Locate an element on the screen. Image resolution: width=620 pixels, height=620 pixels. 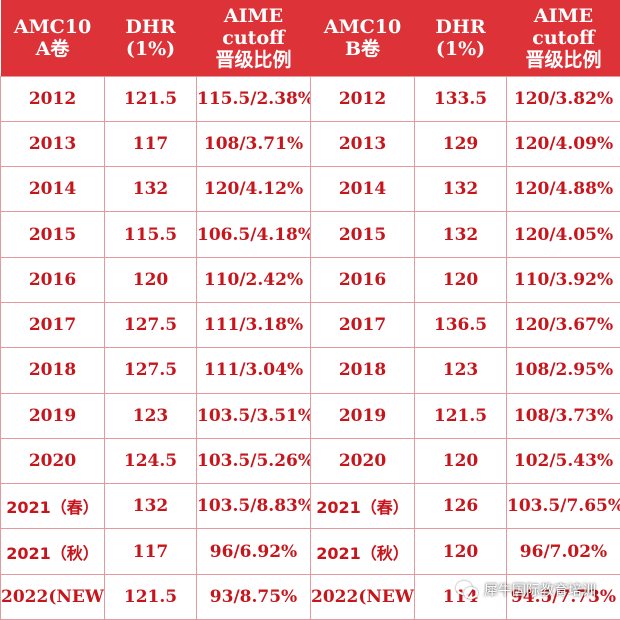
a-cutoff-cell: 103.5/5.26% is located at coordinates (254, 460).